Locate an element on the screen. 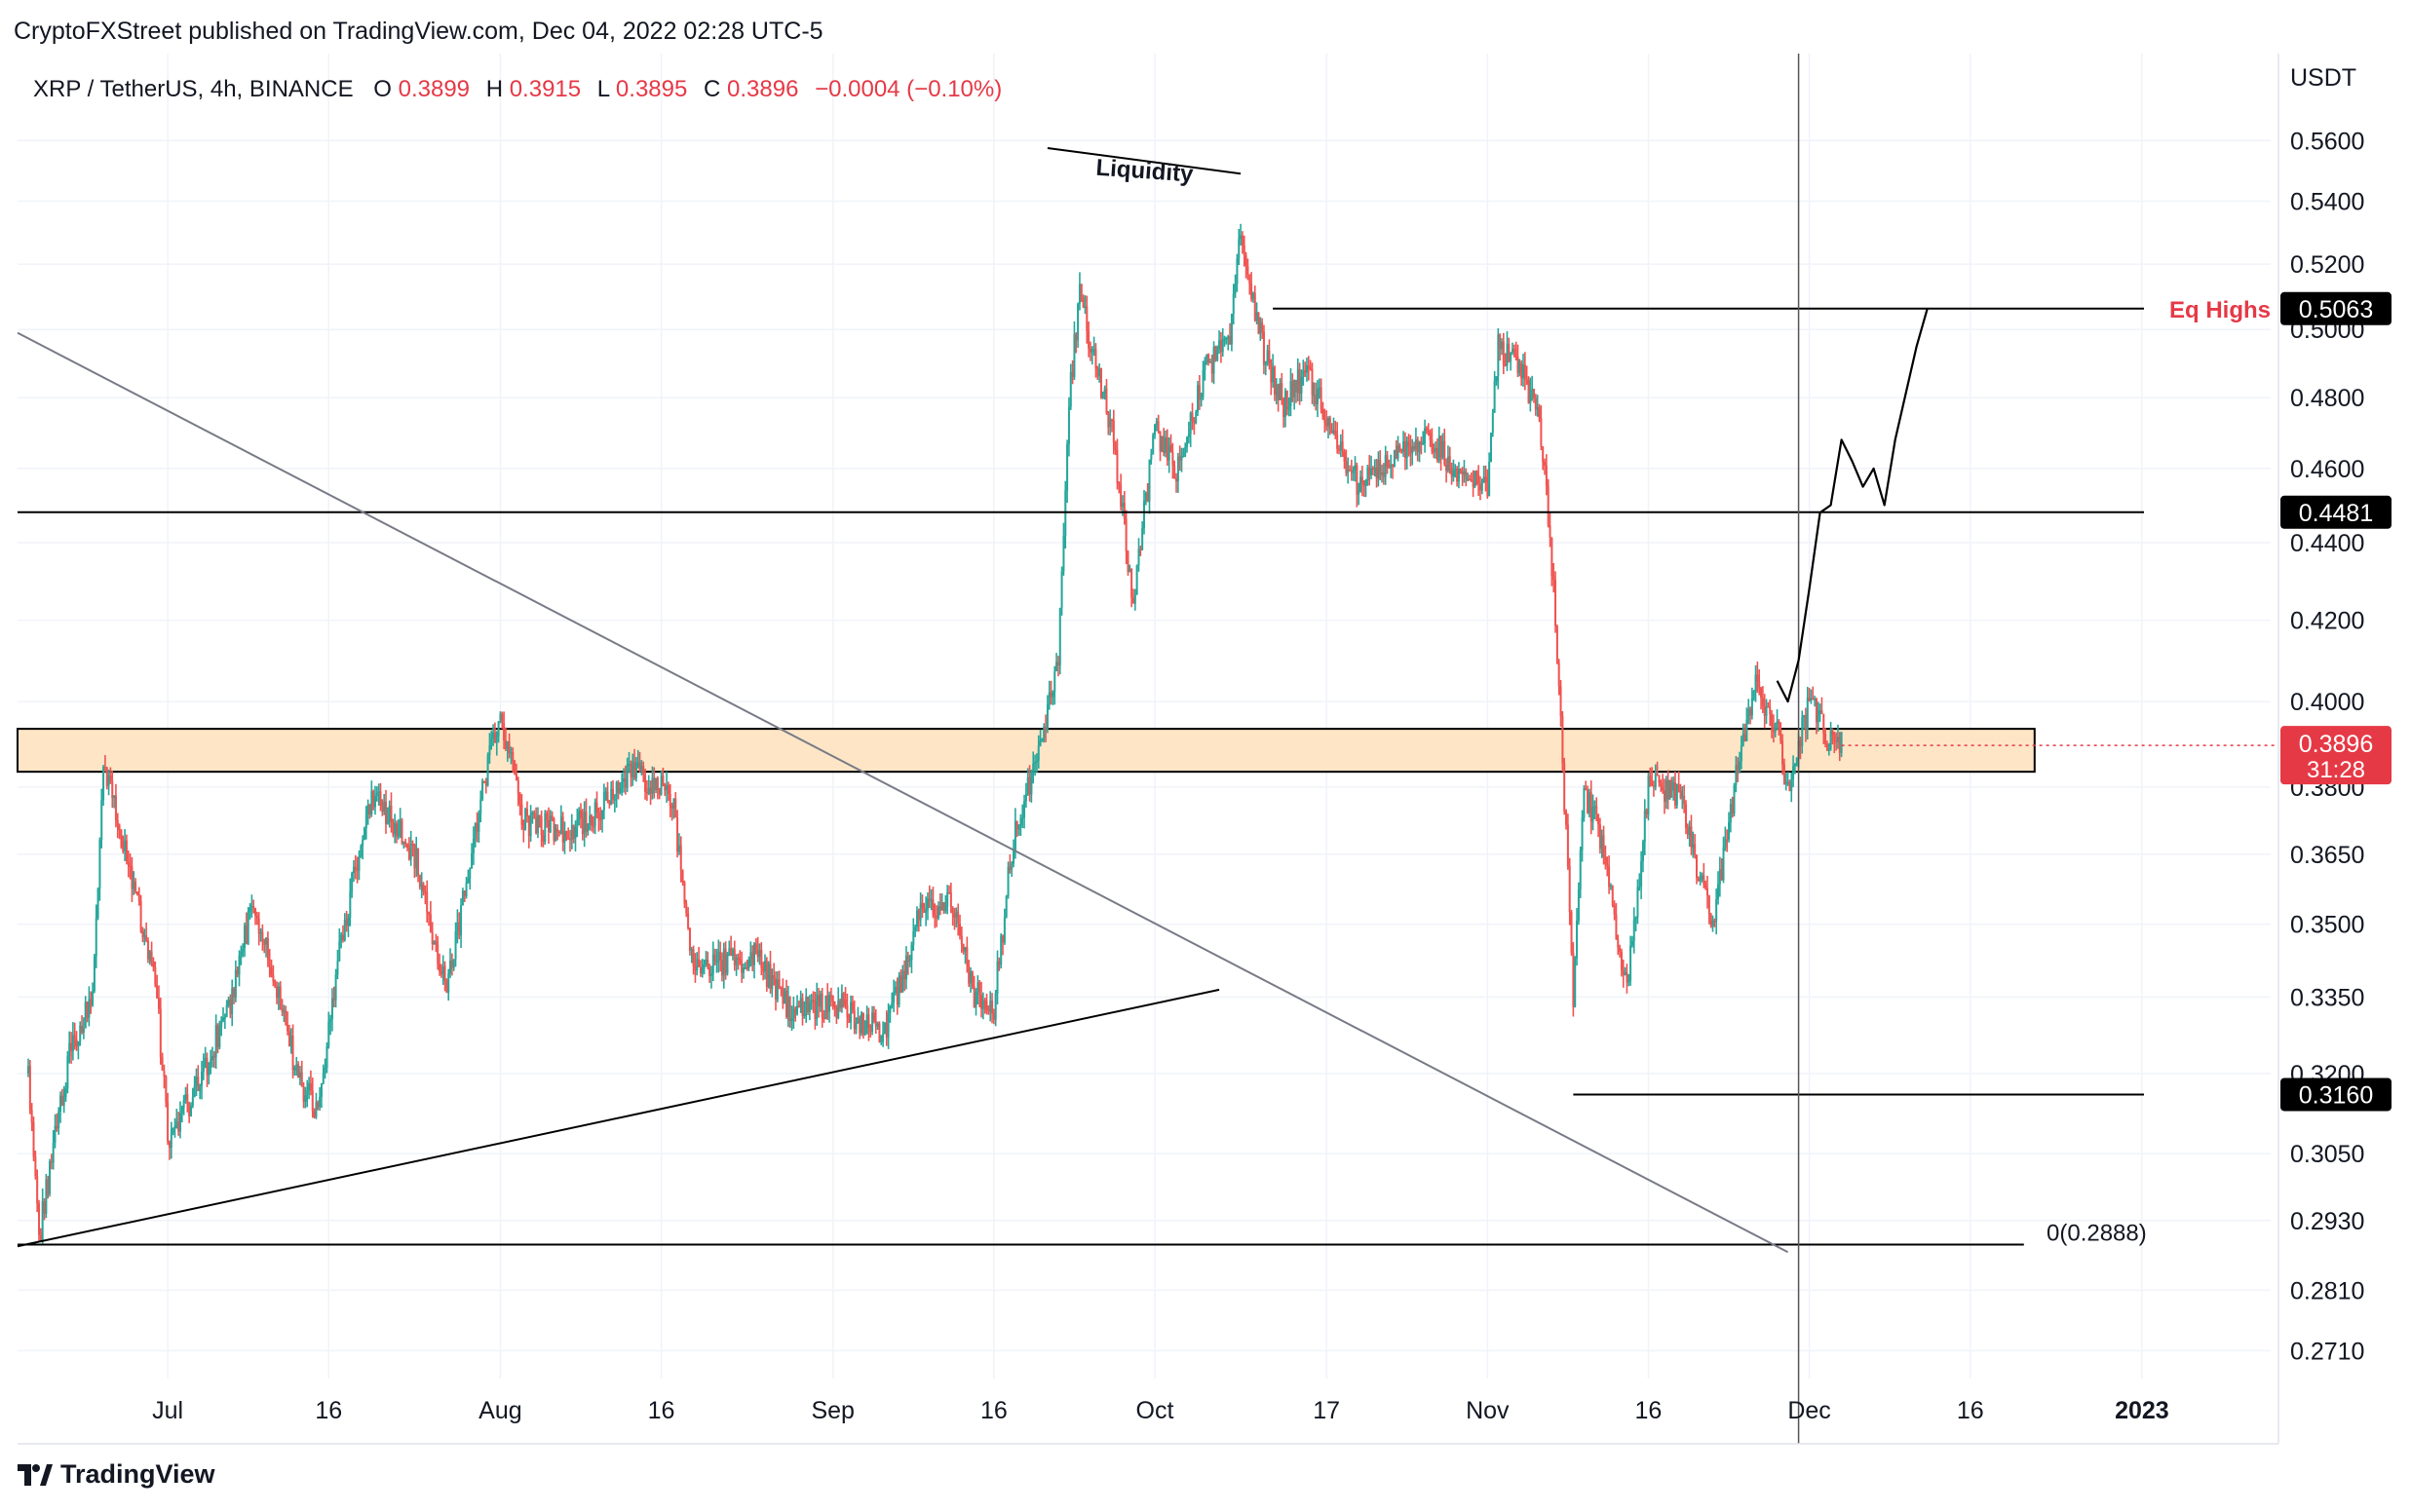  y-tick-label: 0.4600 is located at coordinates (2327, 469).